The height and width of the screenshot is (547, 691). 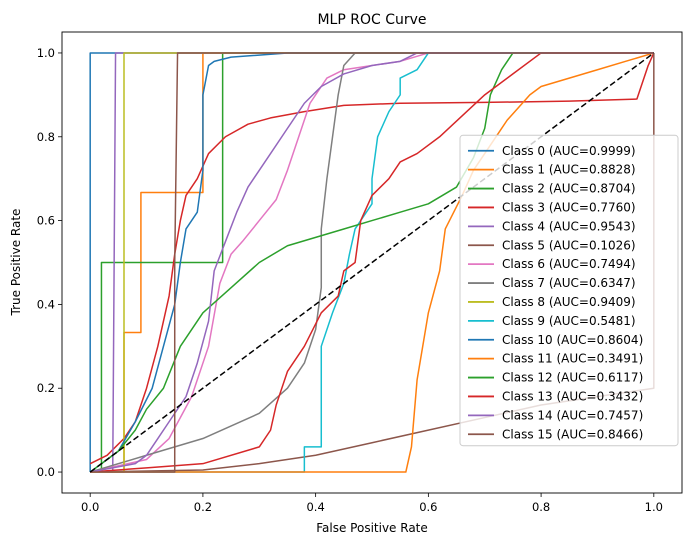 What do you see at coordinates (203, 507) in the screenshot?
I see `x-tick-label: 0.2` at bounding box center [203, 507].